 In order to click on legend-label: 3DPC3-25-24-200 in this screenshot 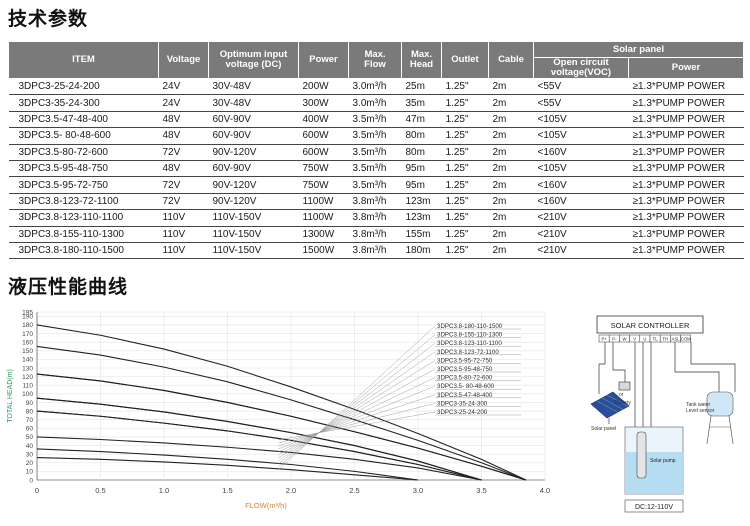, I will do `click(462, 412)`.